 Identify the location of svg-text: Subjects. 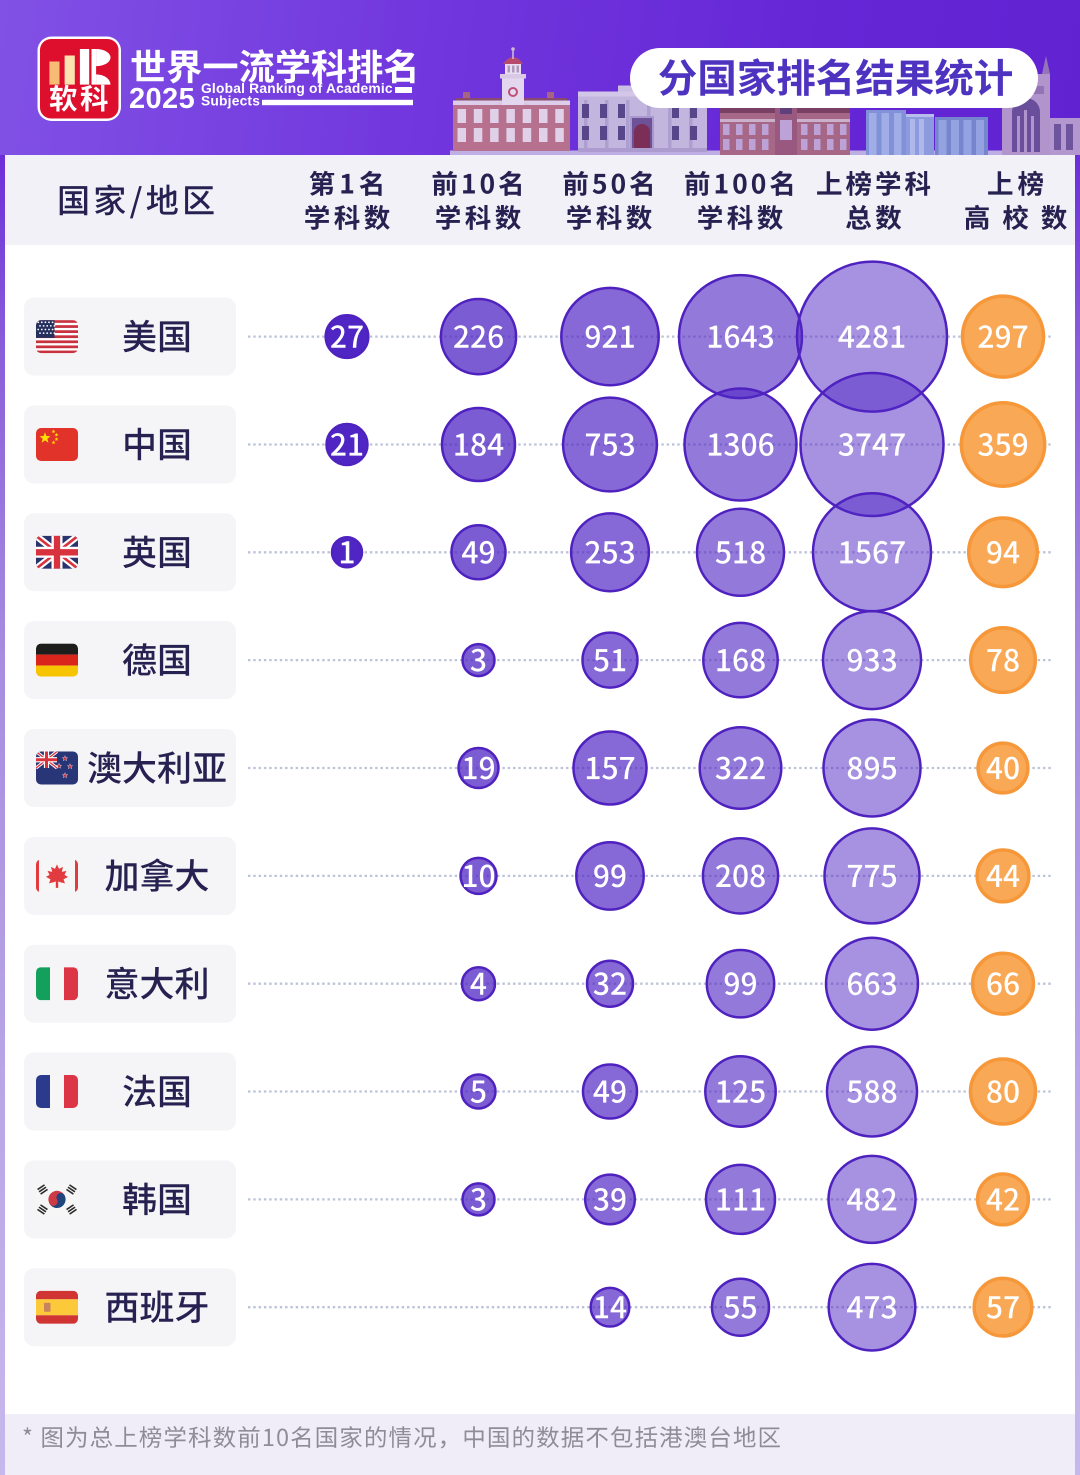
(230, 101).